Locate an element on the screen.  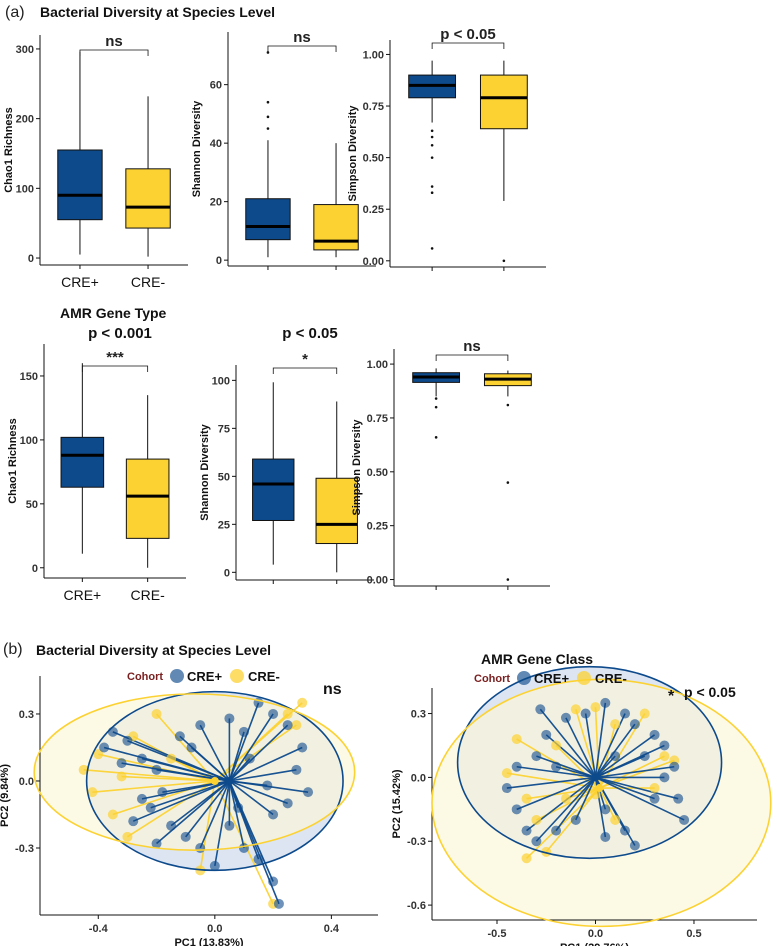
y-tick-label: 100 is located at coordinates (221, 381).